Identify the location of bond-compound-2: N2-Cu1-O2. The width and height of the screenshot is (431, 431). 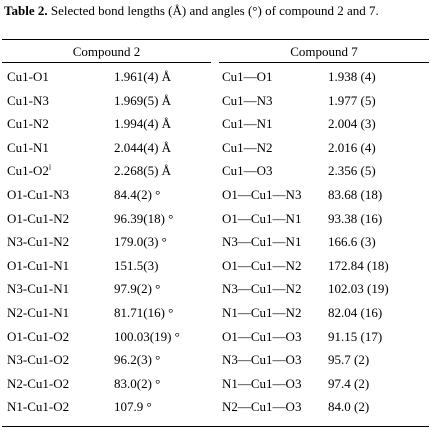
(38, 384).